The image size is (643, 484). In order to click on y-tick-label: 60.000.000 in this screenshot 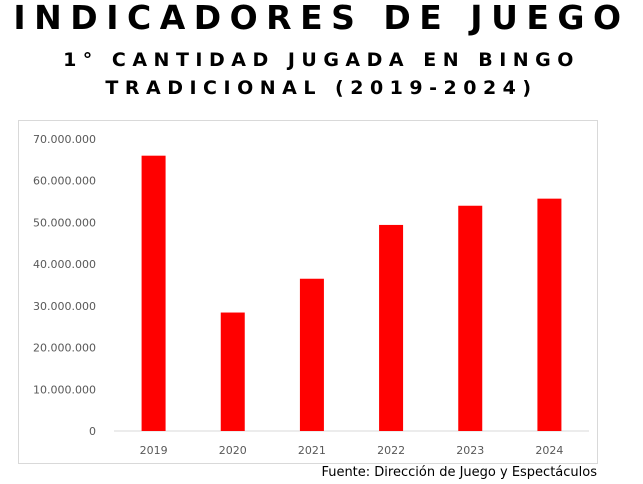, I will do `click(64, 181)`.